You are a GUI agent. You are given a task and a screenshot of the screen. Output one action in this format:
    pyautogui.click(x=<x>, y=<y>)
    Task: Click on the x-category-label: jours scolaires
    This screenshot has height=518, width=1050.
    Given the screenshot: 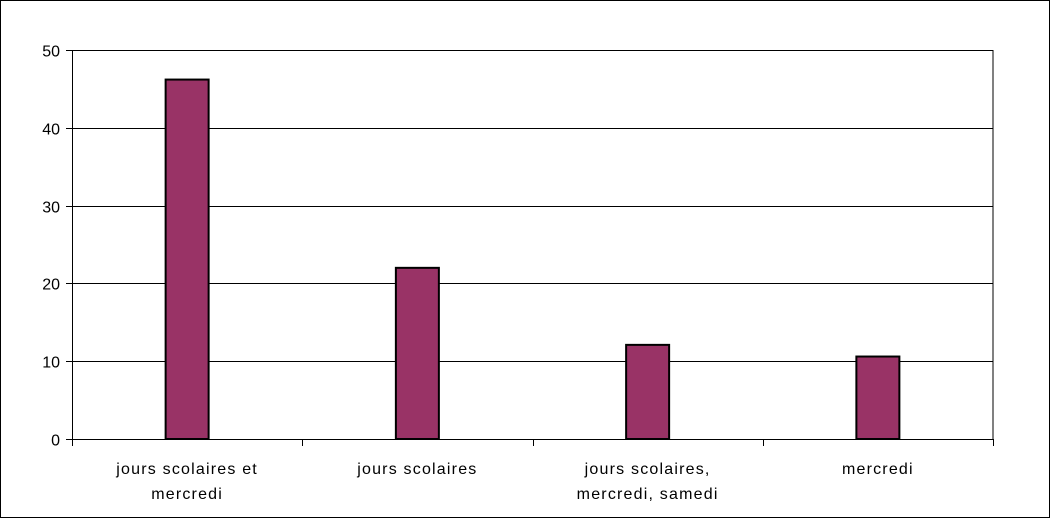 What is the action you would take?
    pyautogui.click(x=416, y=469)
    